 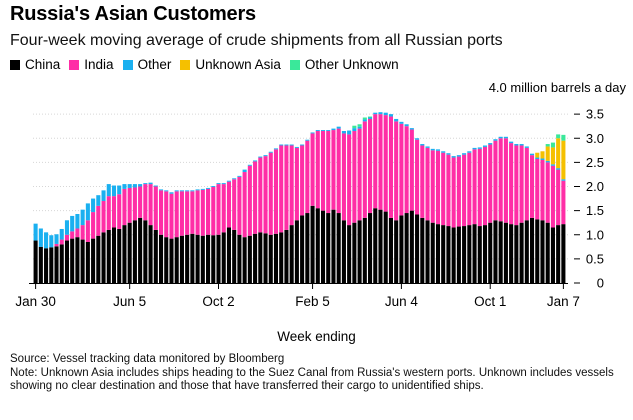 I want to click on y-axis-unit-label: 4.0 million barrels a day, so click(x=557, y=87).